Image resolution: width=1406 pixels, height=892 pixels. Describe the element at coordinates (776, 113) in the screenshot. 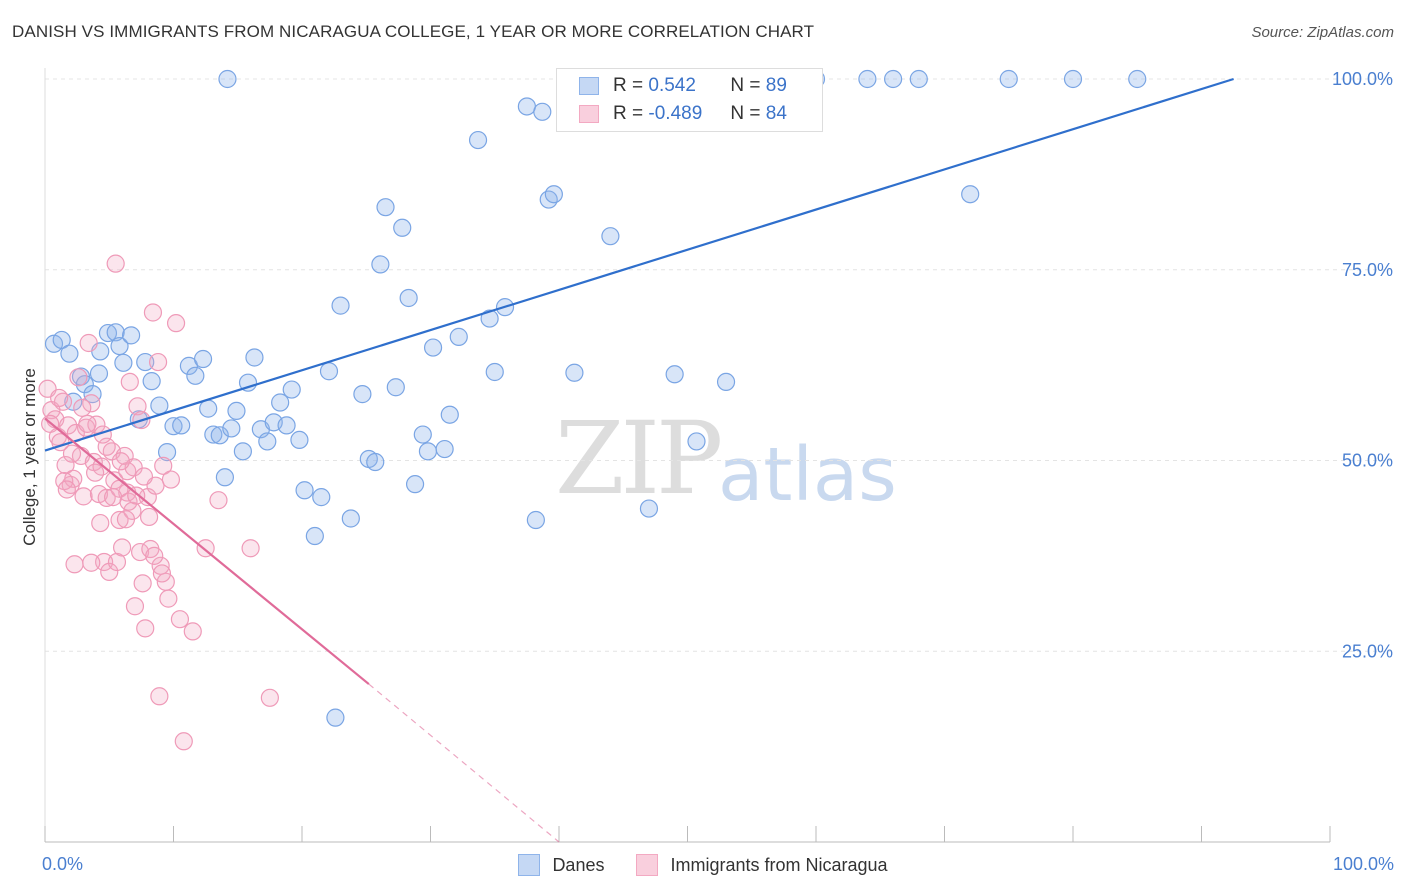

I see `nicaragua-n-value: 84` at that location.